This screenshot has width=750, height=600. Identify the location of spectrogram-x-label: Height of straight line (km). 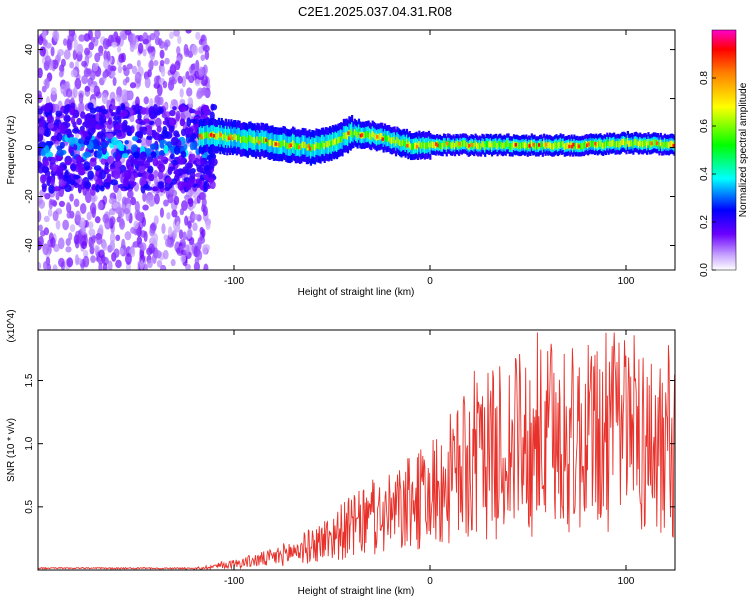
(356, 292).